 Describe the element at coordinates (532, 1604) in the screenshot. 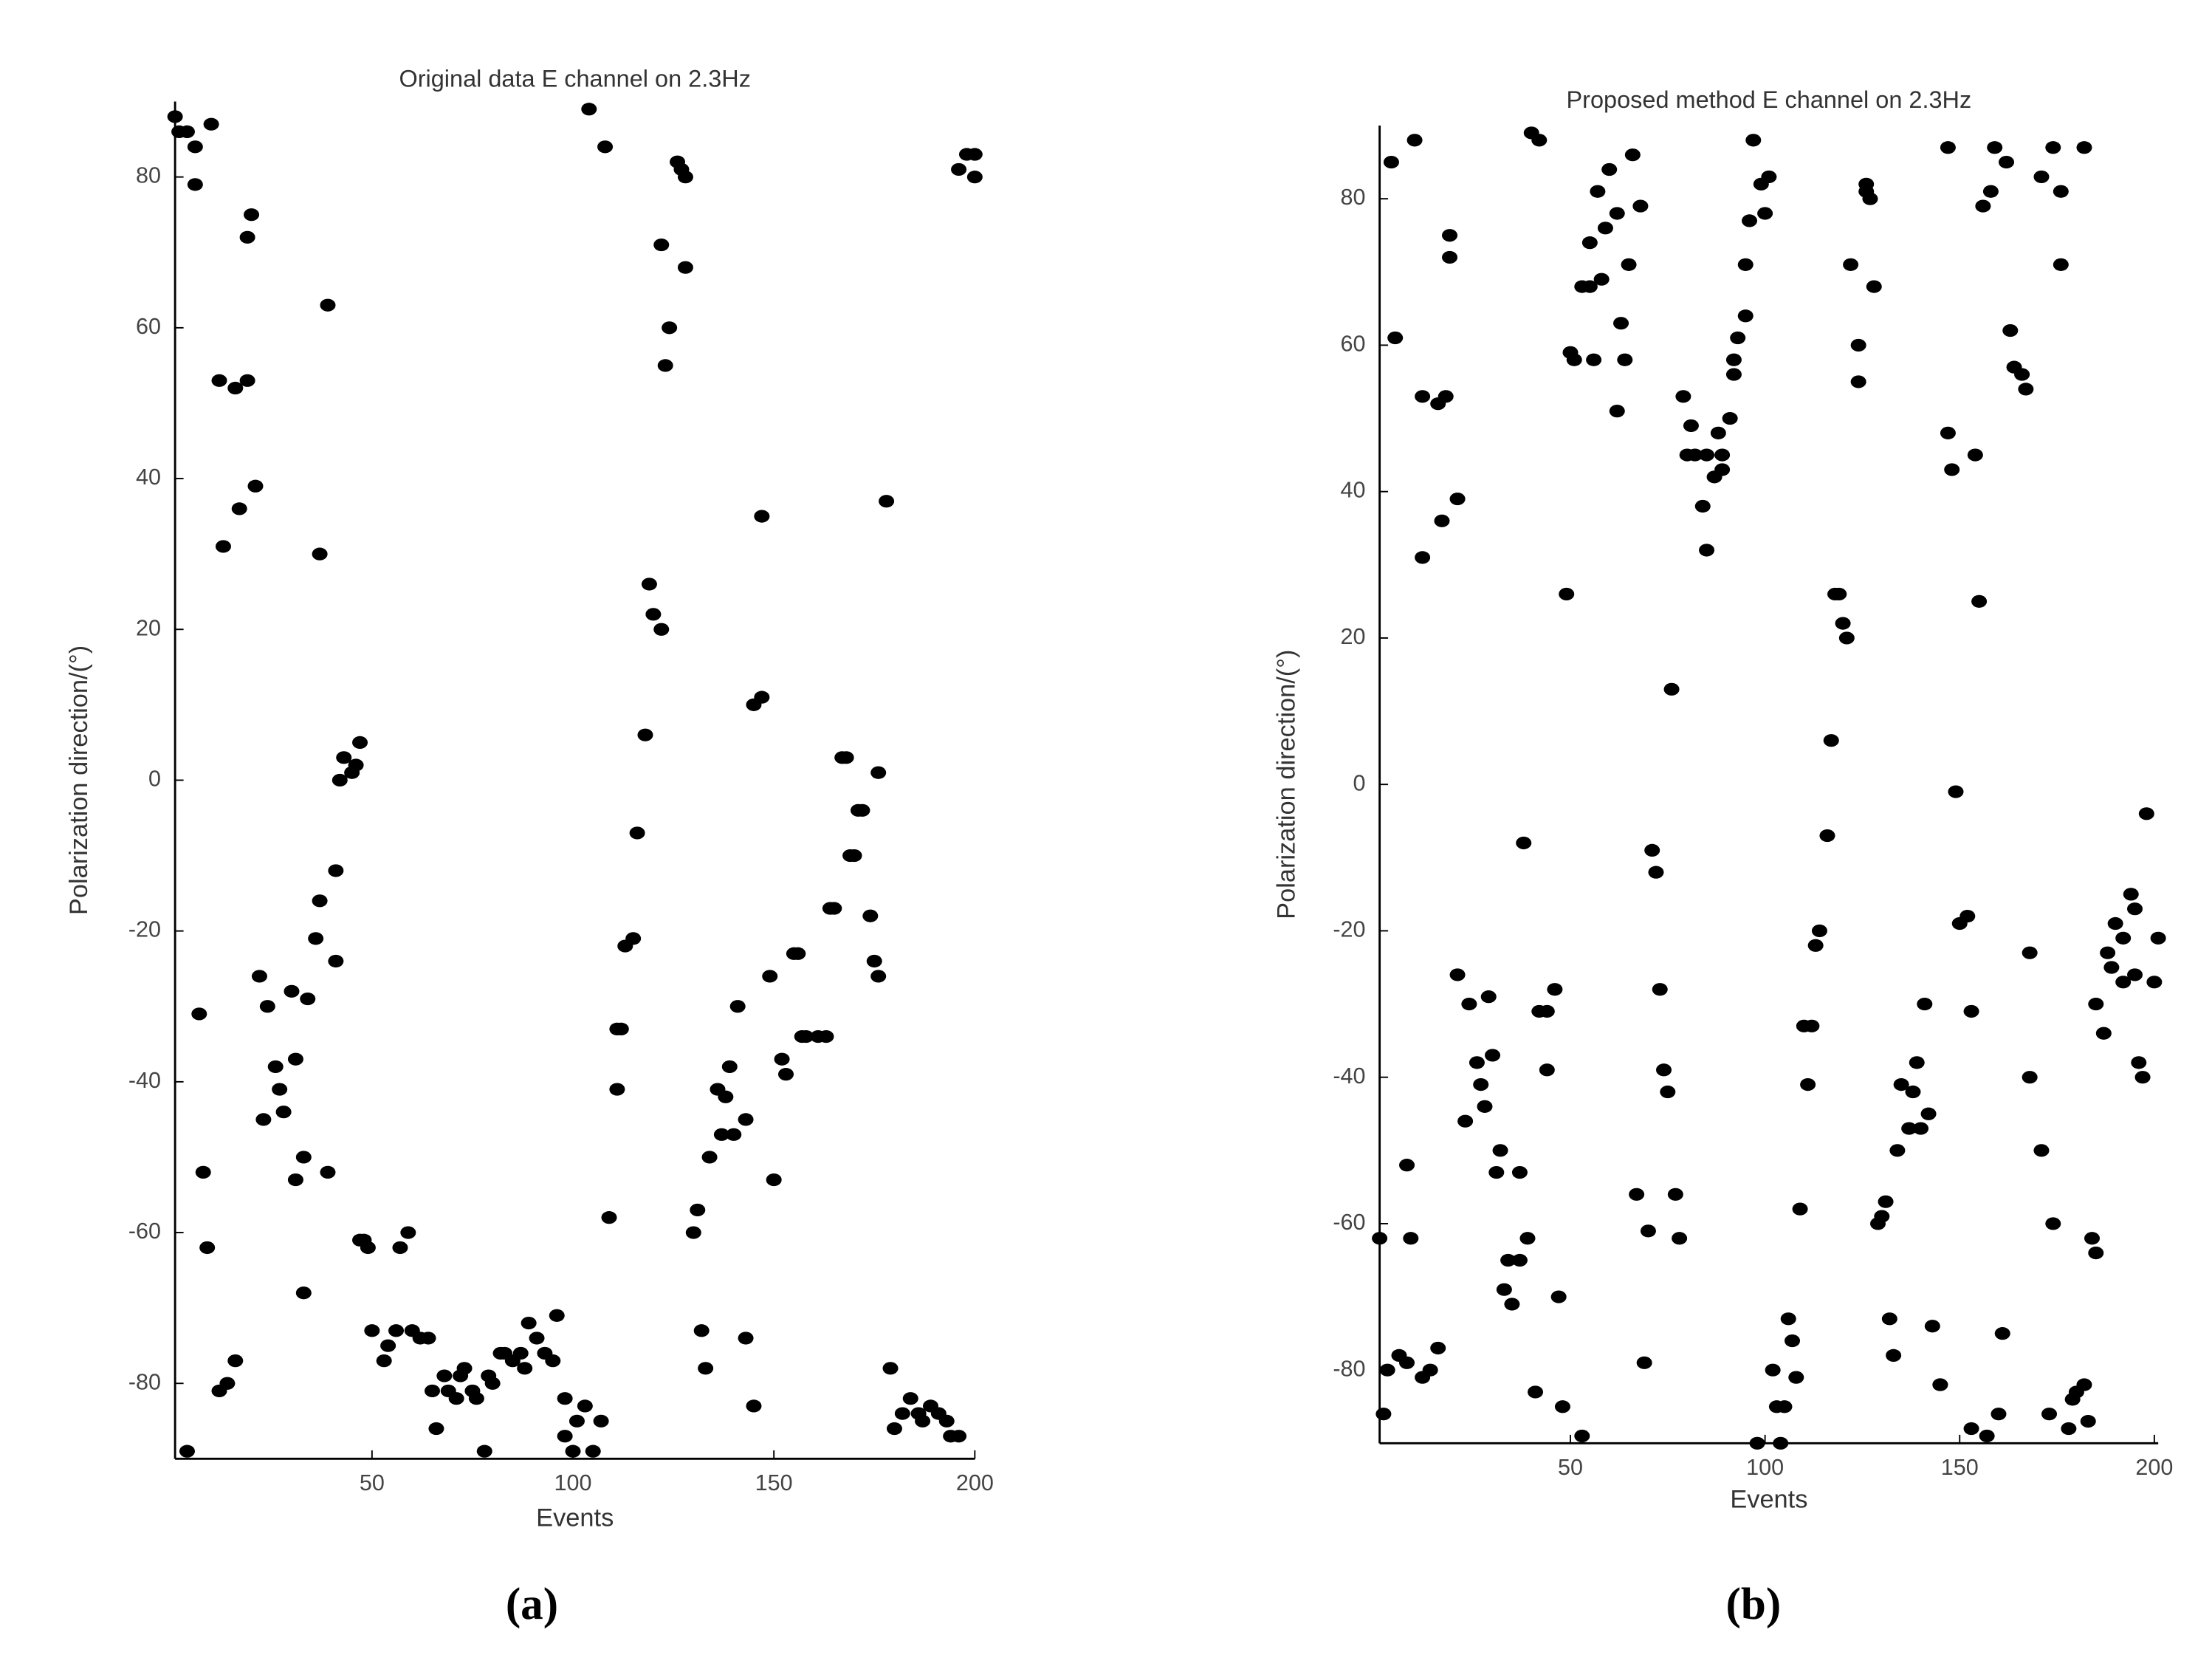

I see `panel-label: (a)` at that location.